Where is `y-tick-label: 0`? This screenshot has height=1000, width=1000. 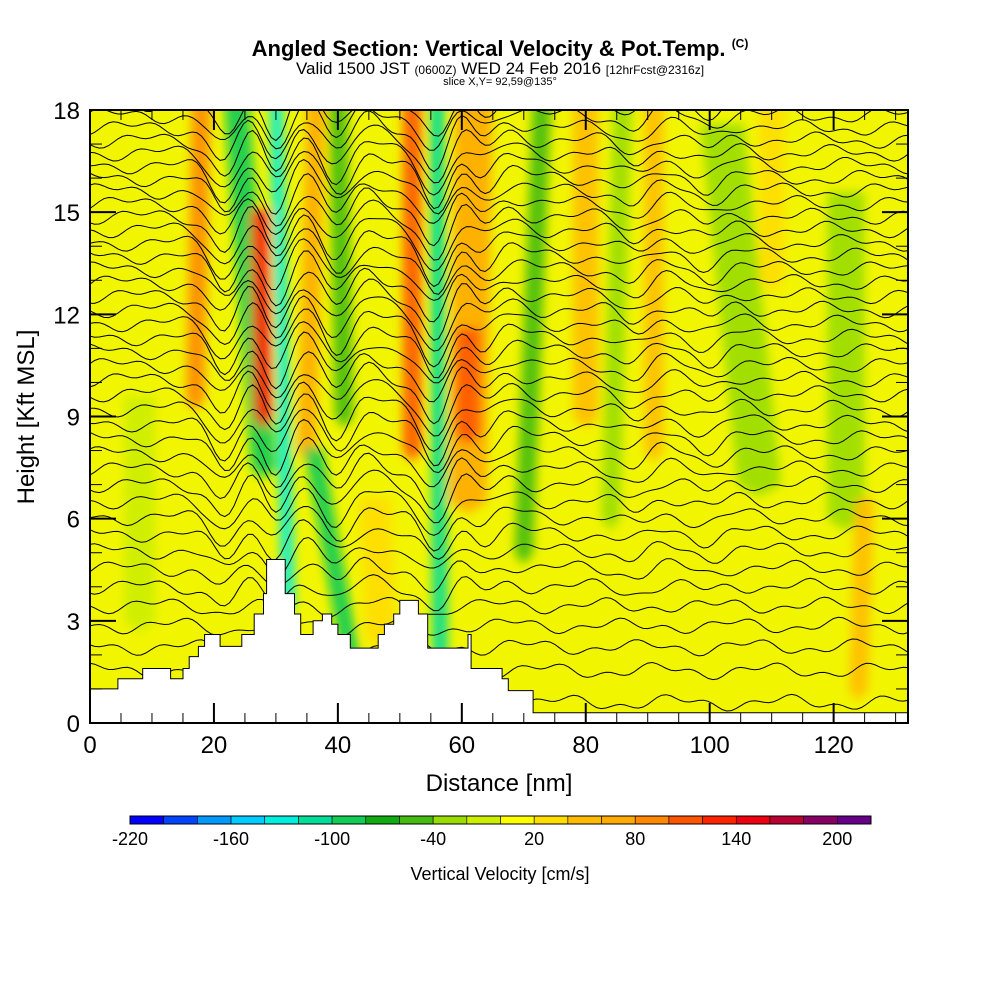
y-tick-label: 0 is located at coordinates (73, 724).